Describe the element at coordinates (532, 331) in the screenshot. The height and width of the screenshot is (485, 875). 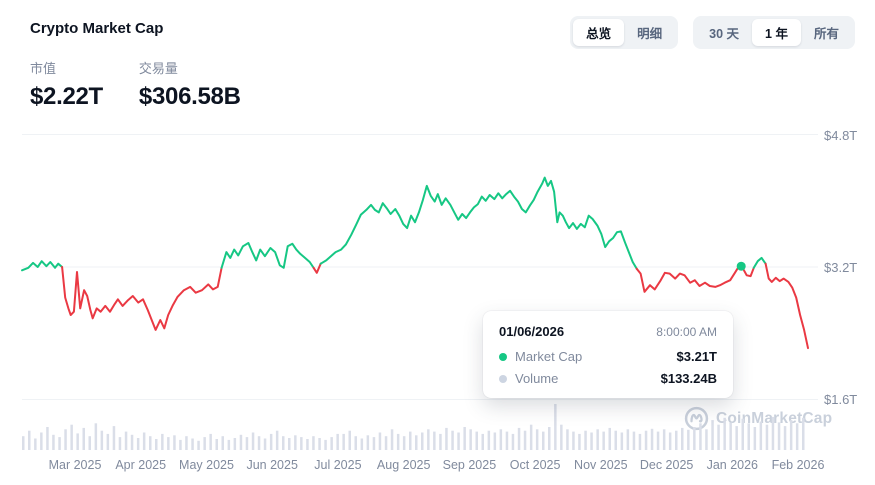
I see `tooltip-date: 01/06/2026` at that location.